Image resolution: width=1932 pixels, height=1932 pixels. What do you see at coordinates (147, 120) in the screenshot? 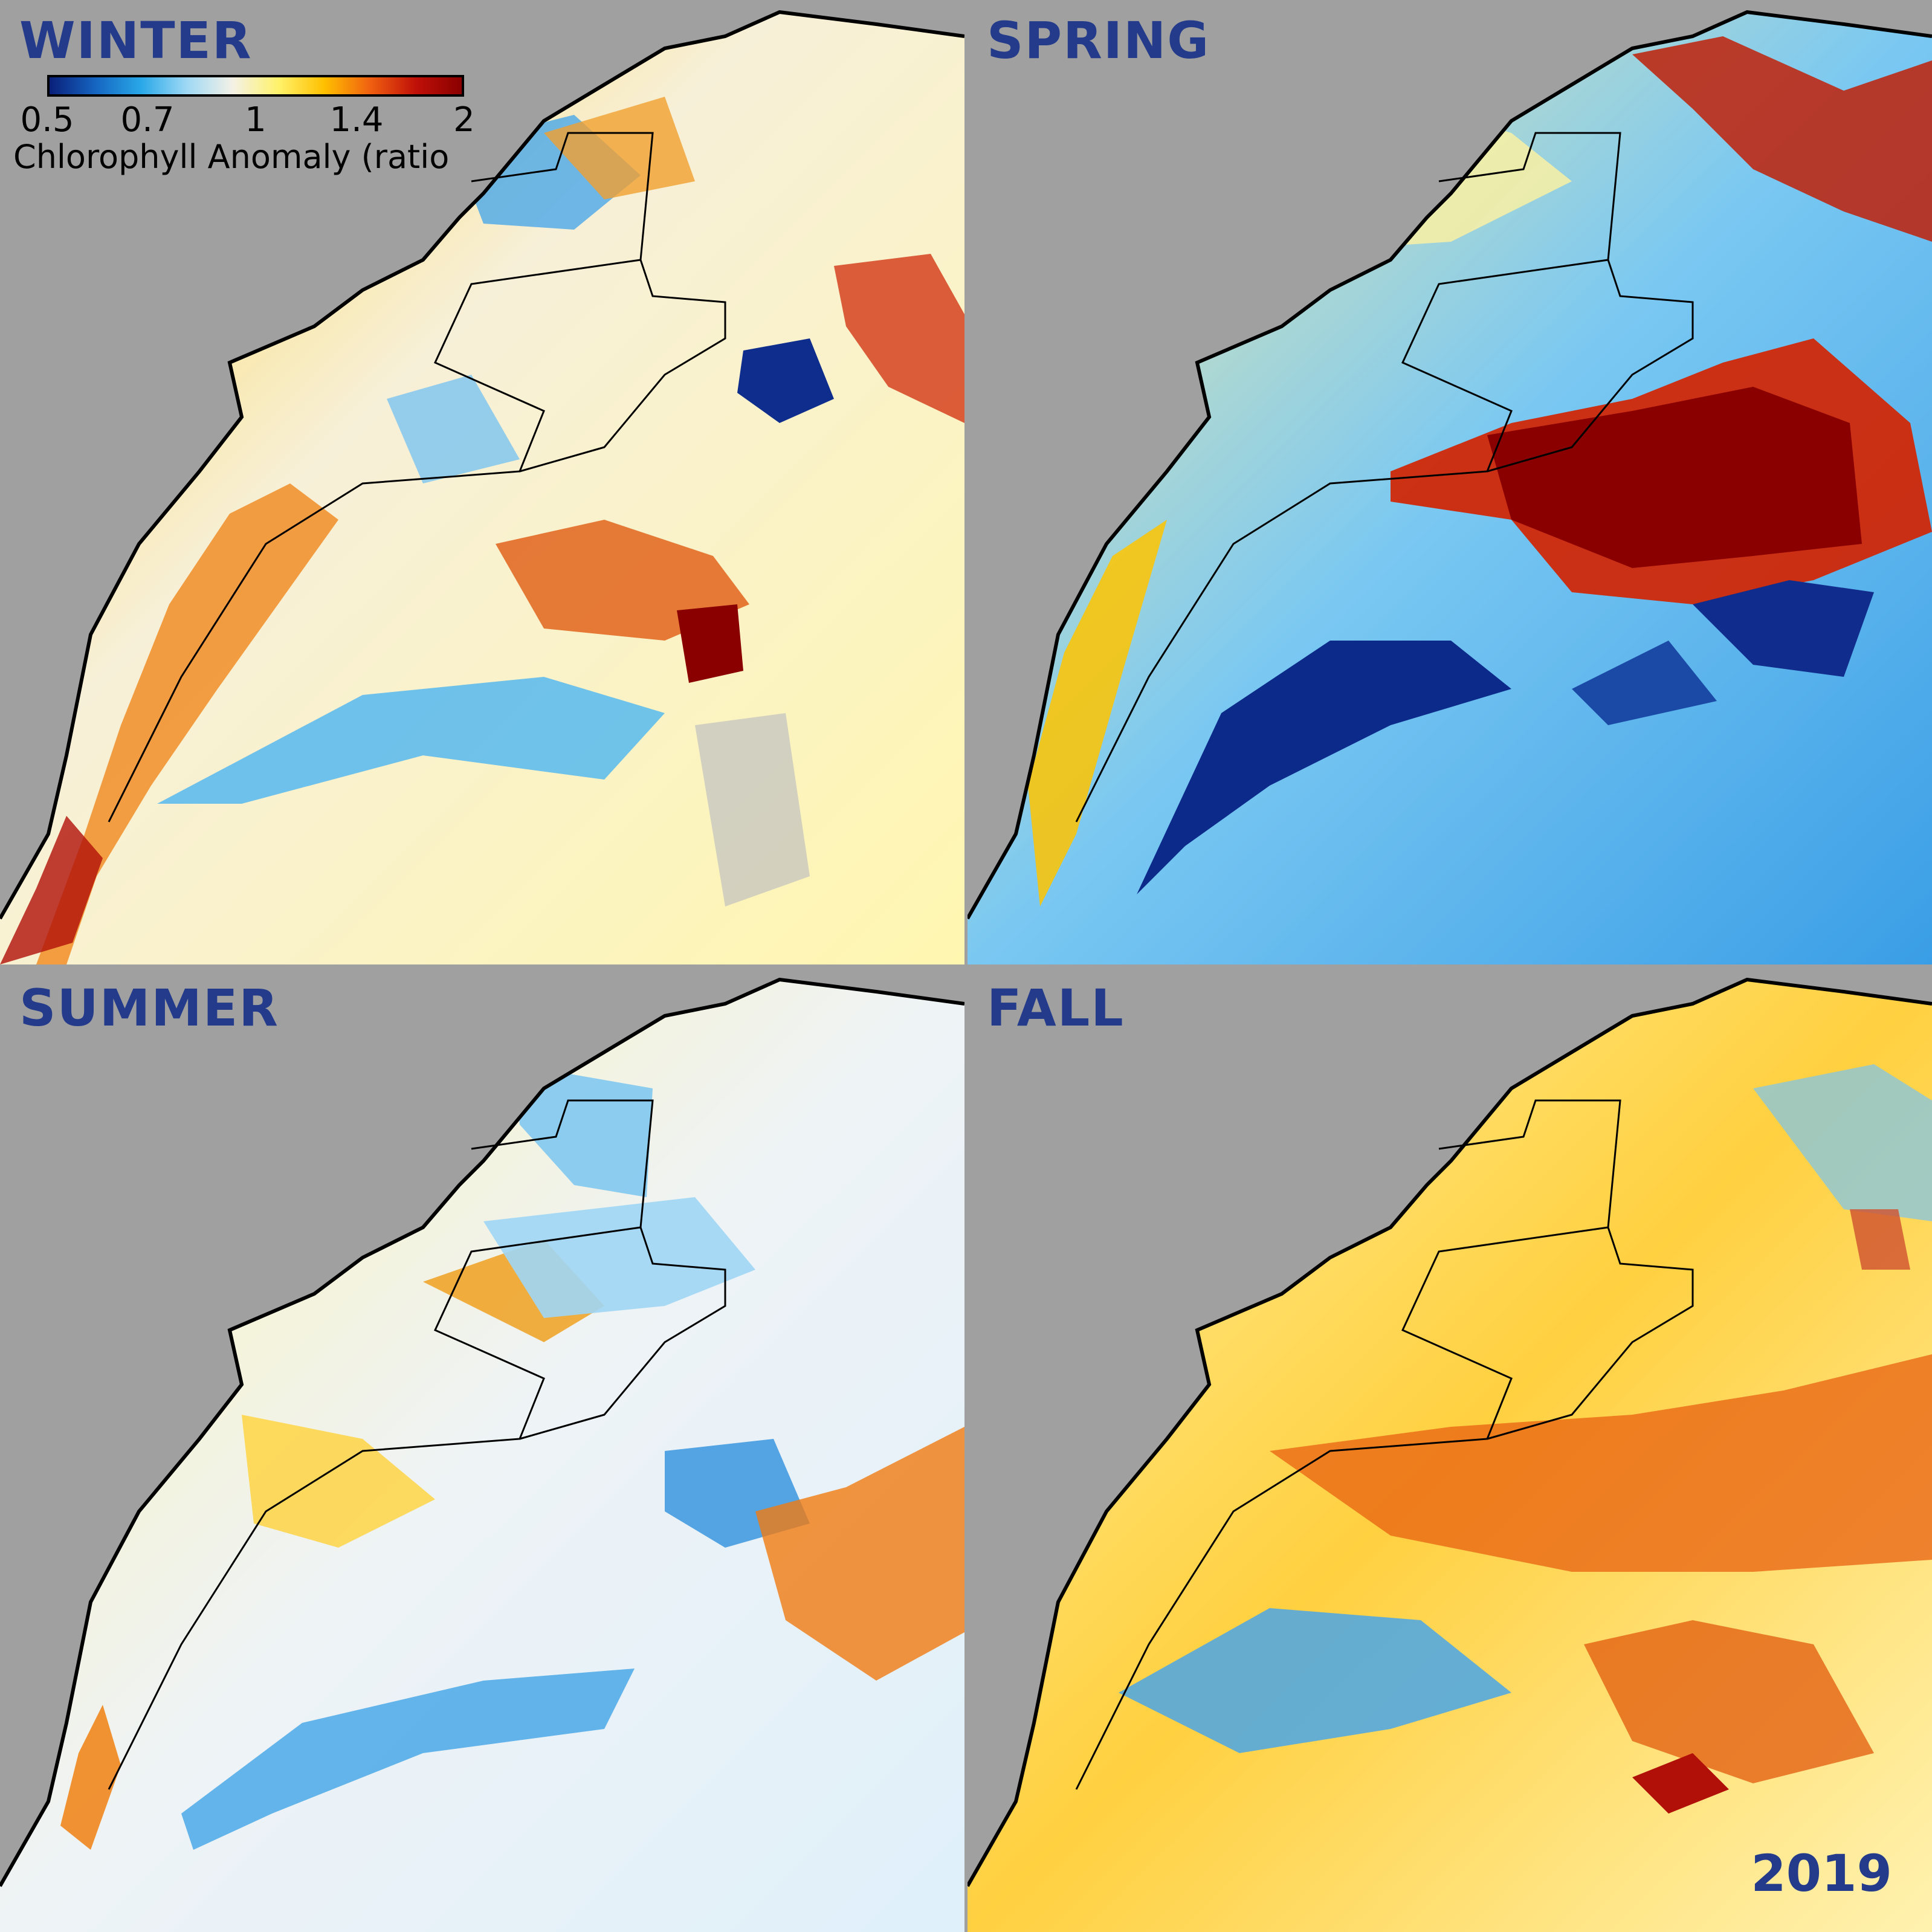
I see `colorbar-tick: 0.7` at bounding box center [147, 120].